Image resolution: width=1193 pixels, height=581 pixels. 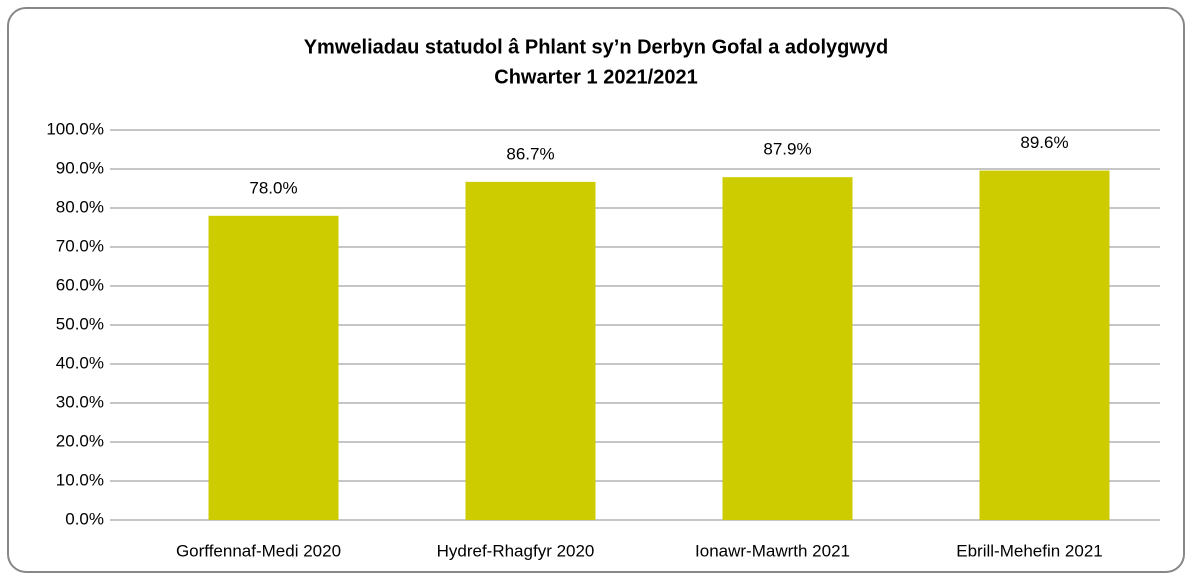 I want to click on y-tick-label: 70.0%, so click(x=80, y=245).